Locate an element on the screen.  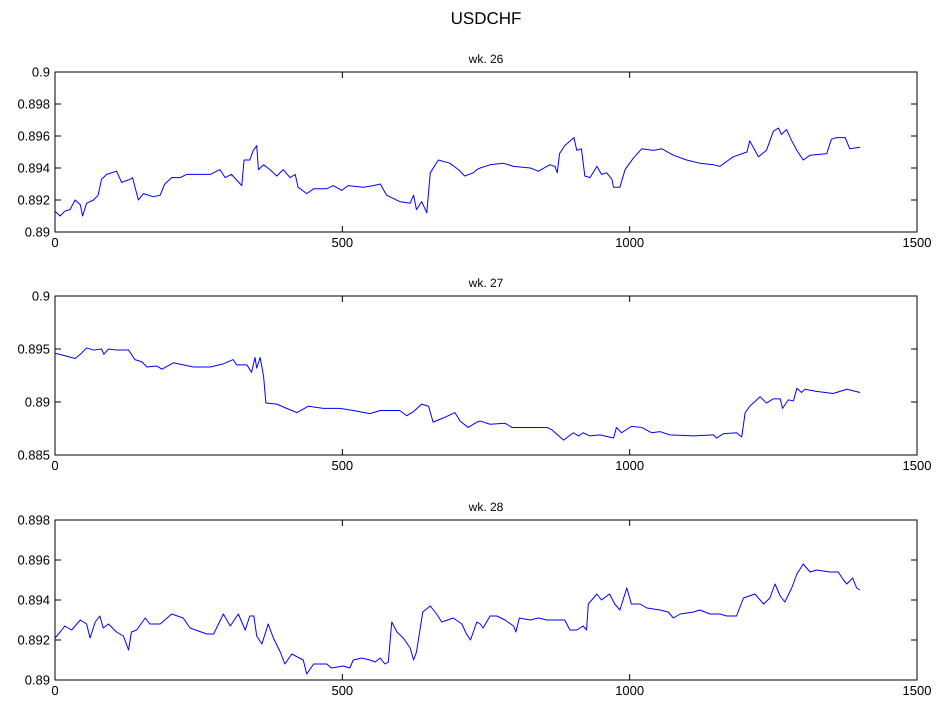
chart-title: wk. 27 is located at coordinates (486, 283).